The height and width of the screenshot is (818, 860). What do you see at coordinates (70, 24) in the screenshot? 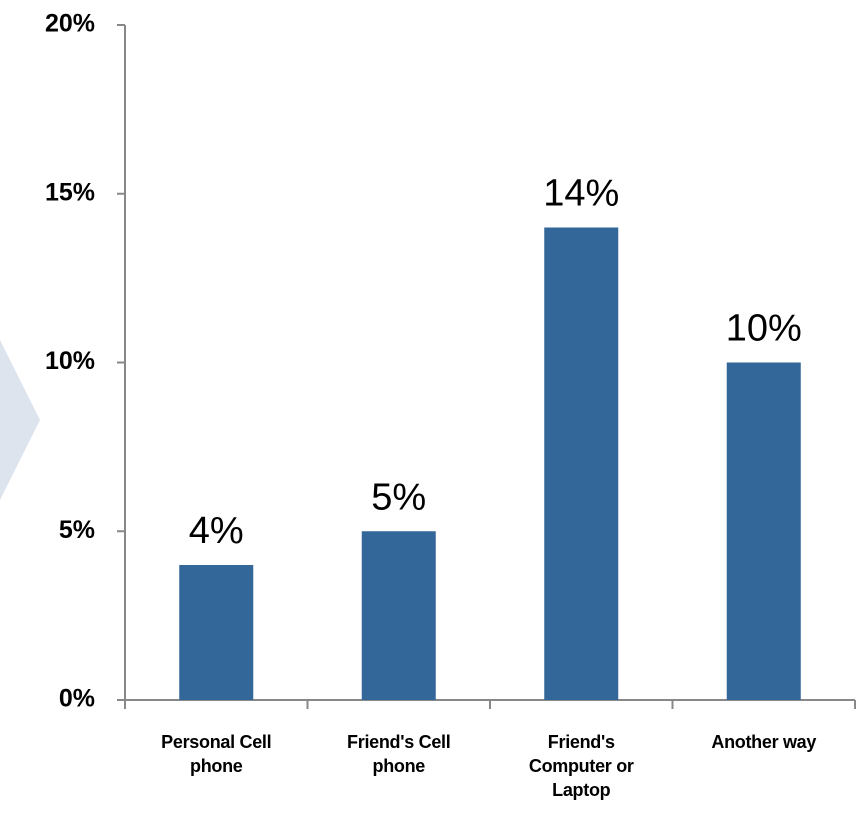
I see `y-tick-label: 20%` at bounding box center [70, 24].